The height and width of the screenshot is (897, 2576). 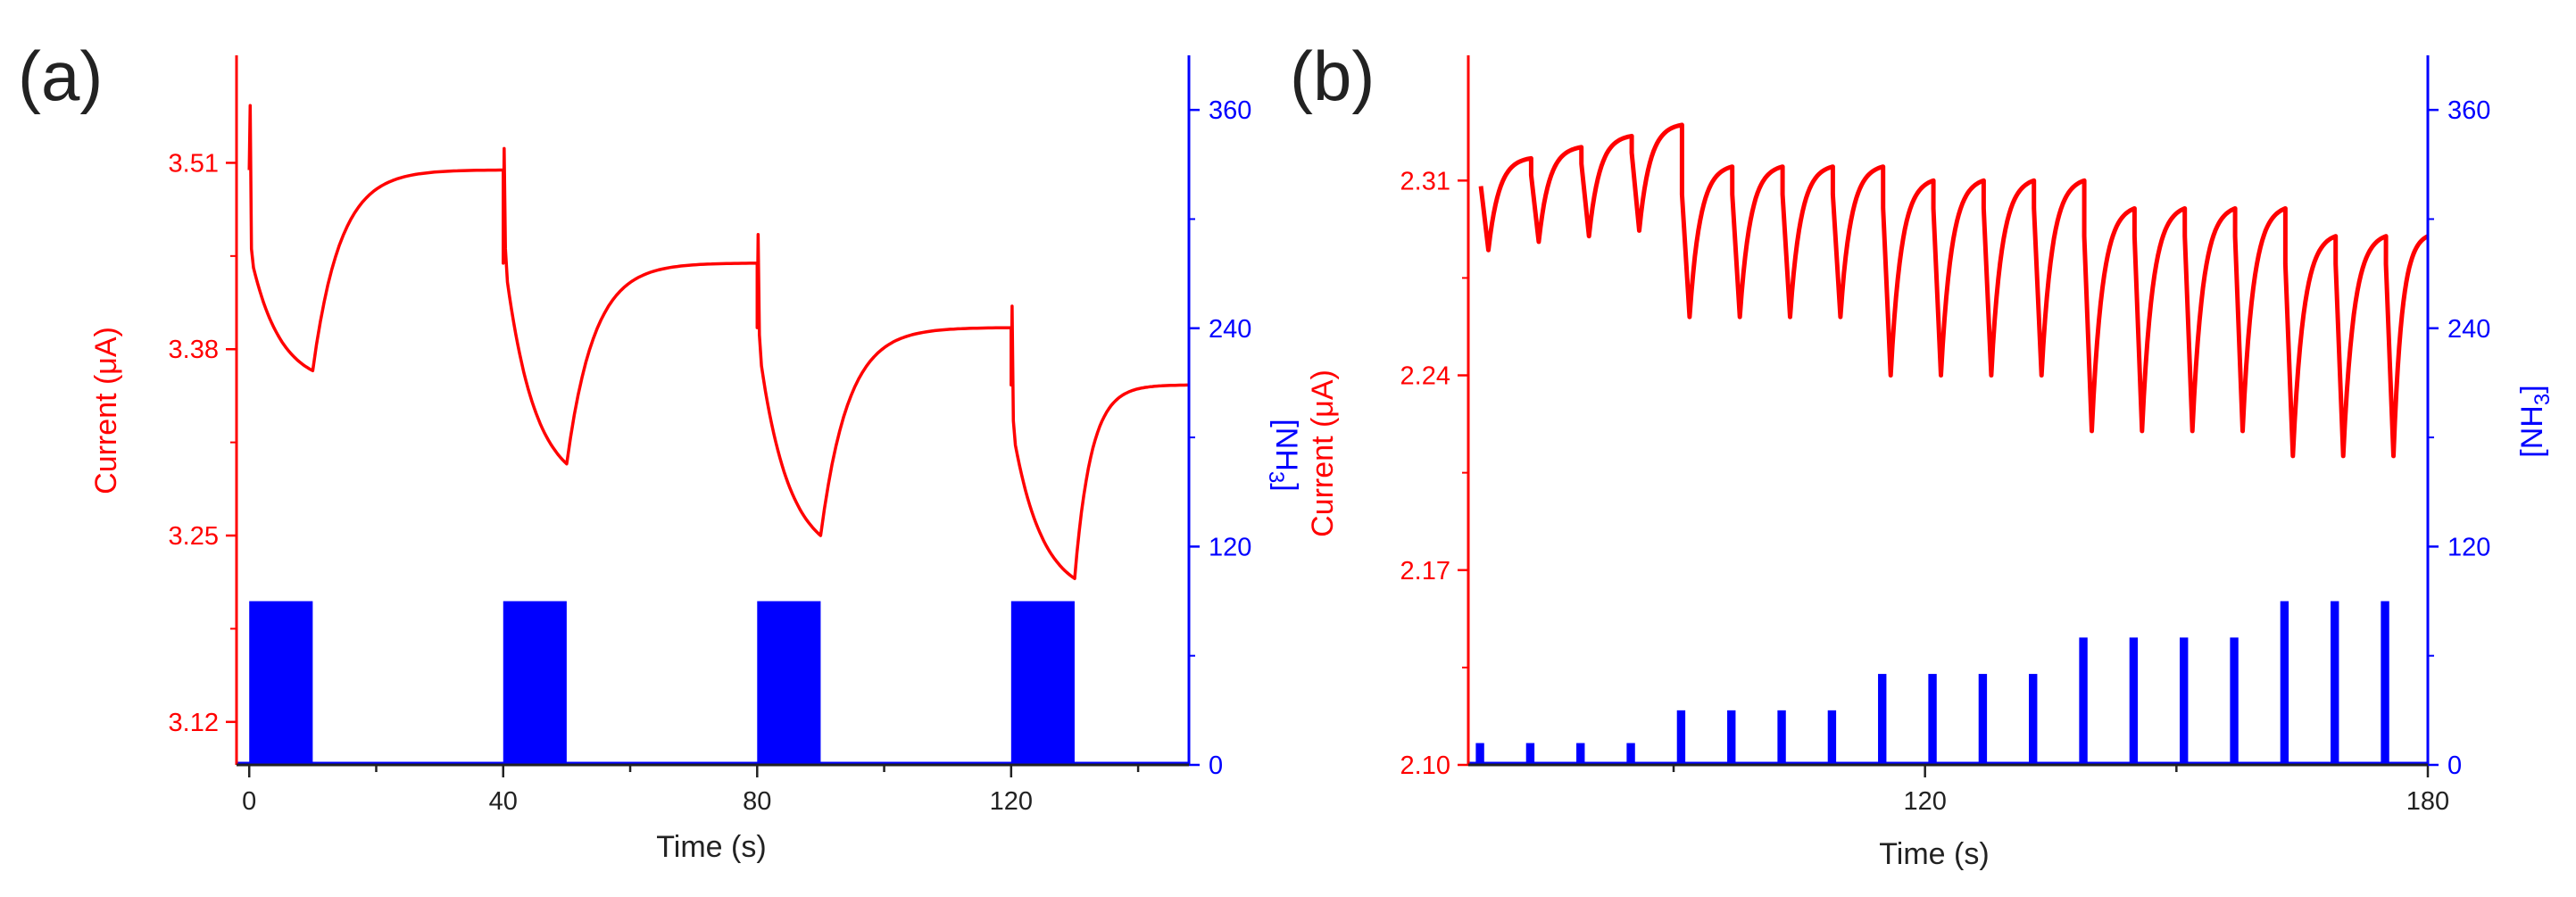 I want to click on panel-a-x-tick-label: 0, so click(x=249, y=801).